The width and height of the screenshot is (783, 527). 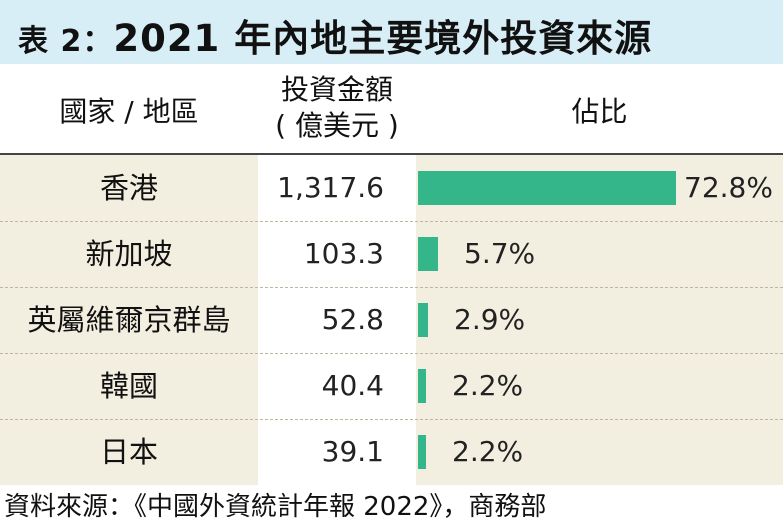 What do you see at coordinates (500, 253) in the screenshot?
I see `share-label: 5.7%` at bounding box center [500, 253].